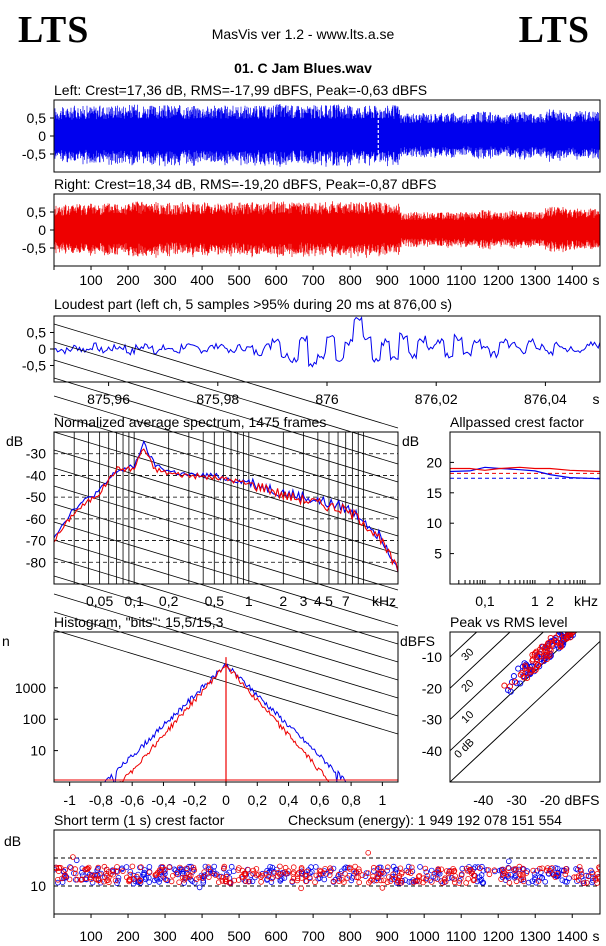 This screenshot has width=606, height=946. I want to click on histogram-ylabel: n, so click(6, 641).